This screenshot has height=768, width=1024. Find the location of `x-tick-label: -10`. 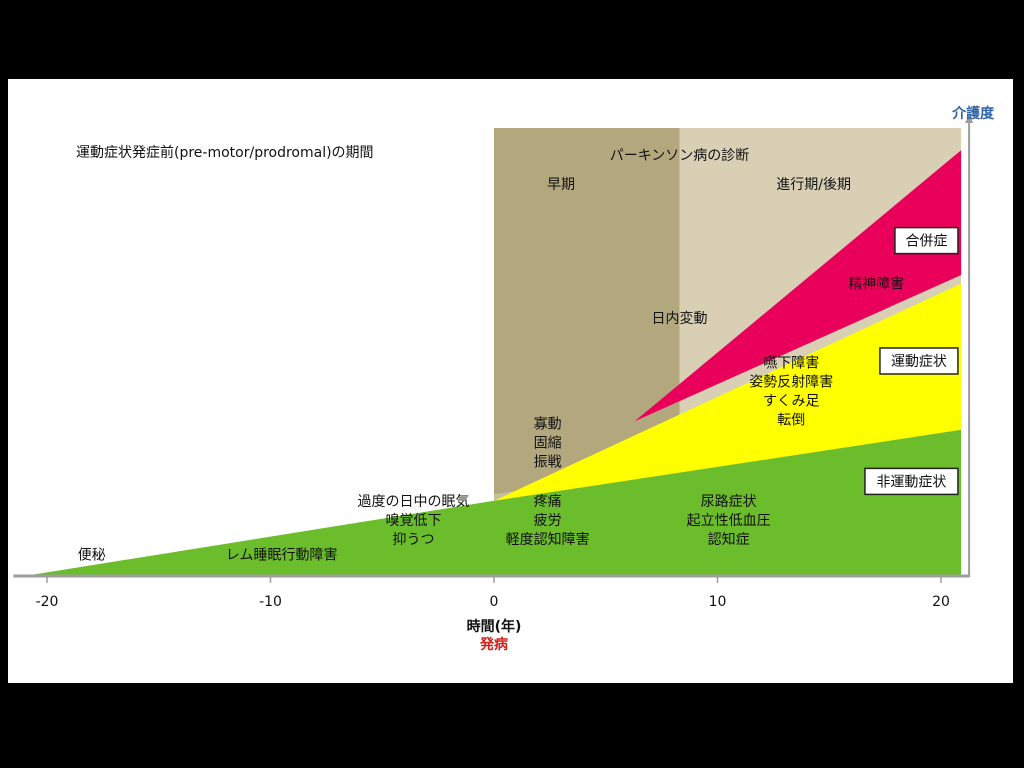

x-tick-label: -10 is located at coordinates (270, 602).